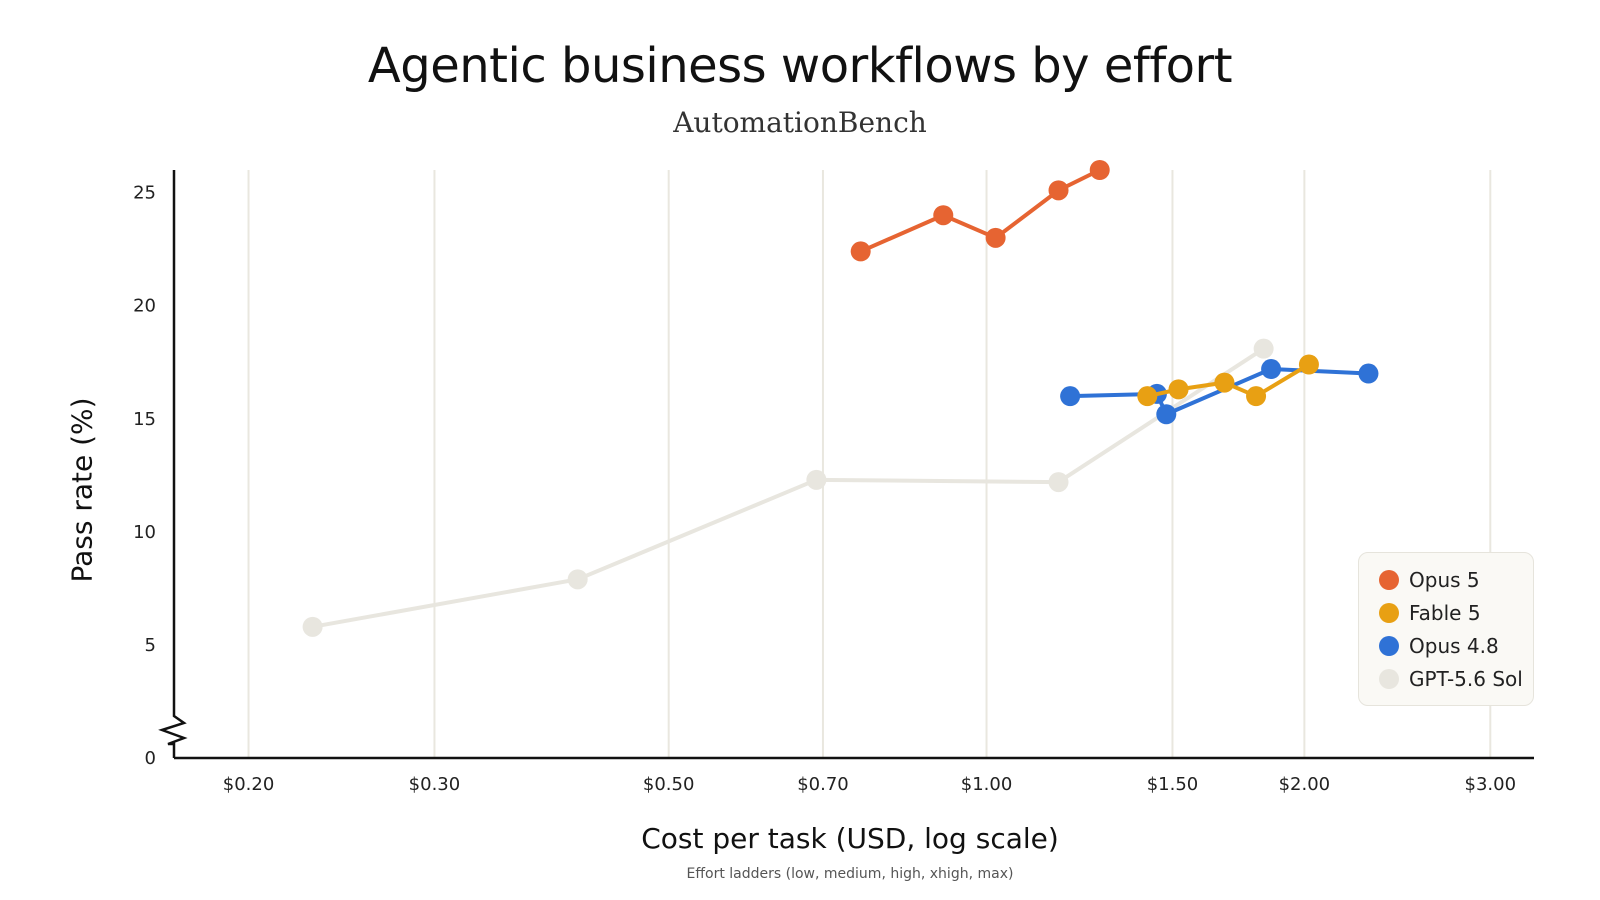 This screenshot has width=1600, height=900. I want to click on y-axis, so click(173, 464).